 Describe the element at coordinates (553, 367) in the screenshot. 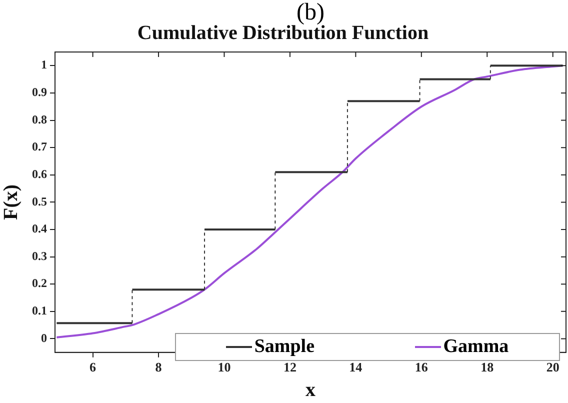

I see `x-tick-label: 20` at that location.